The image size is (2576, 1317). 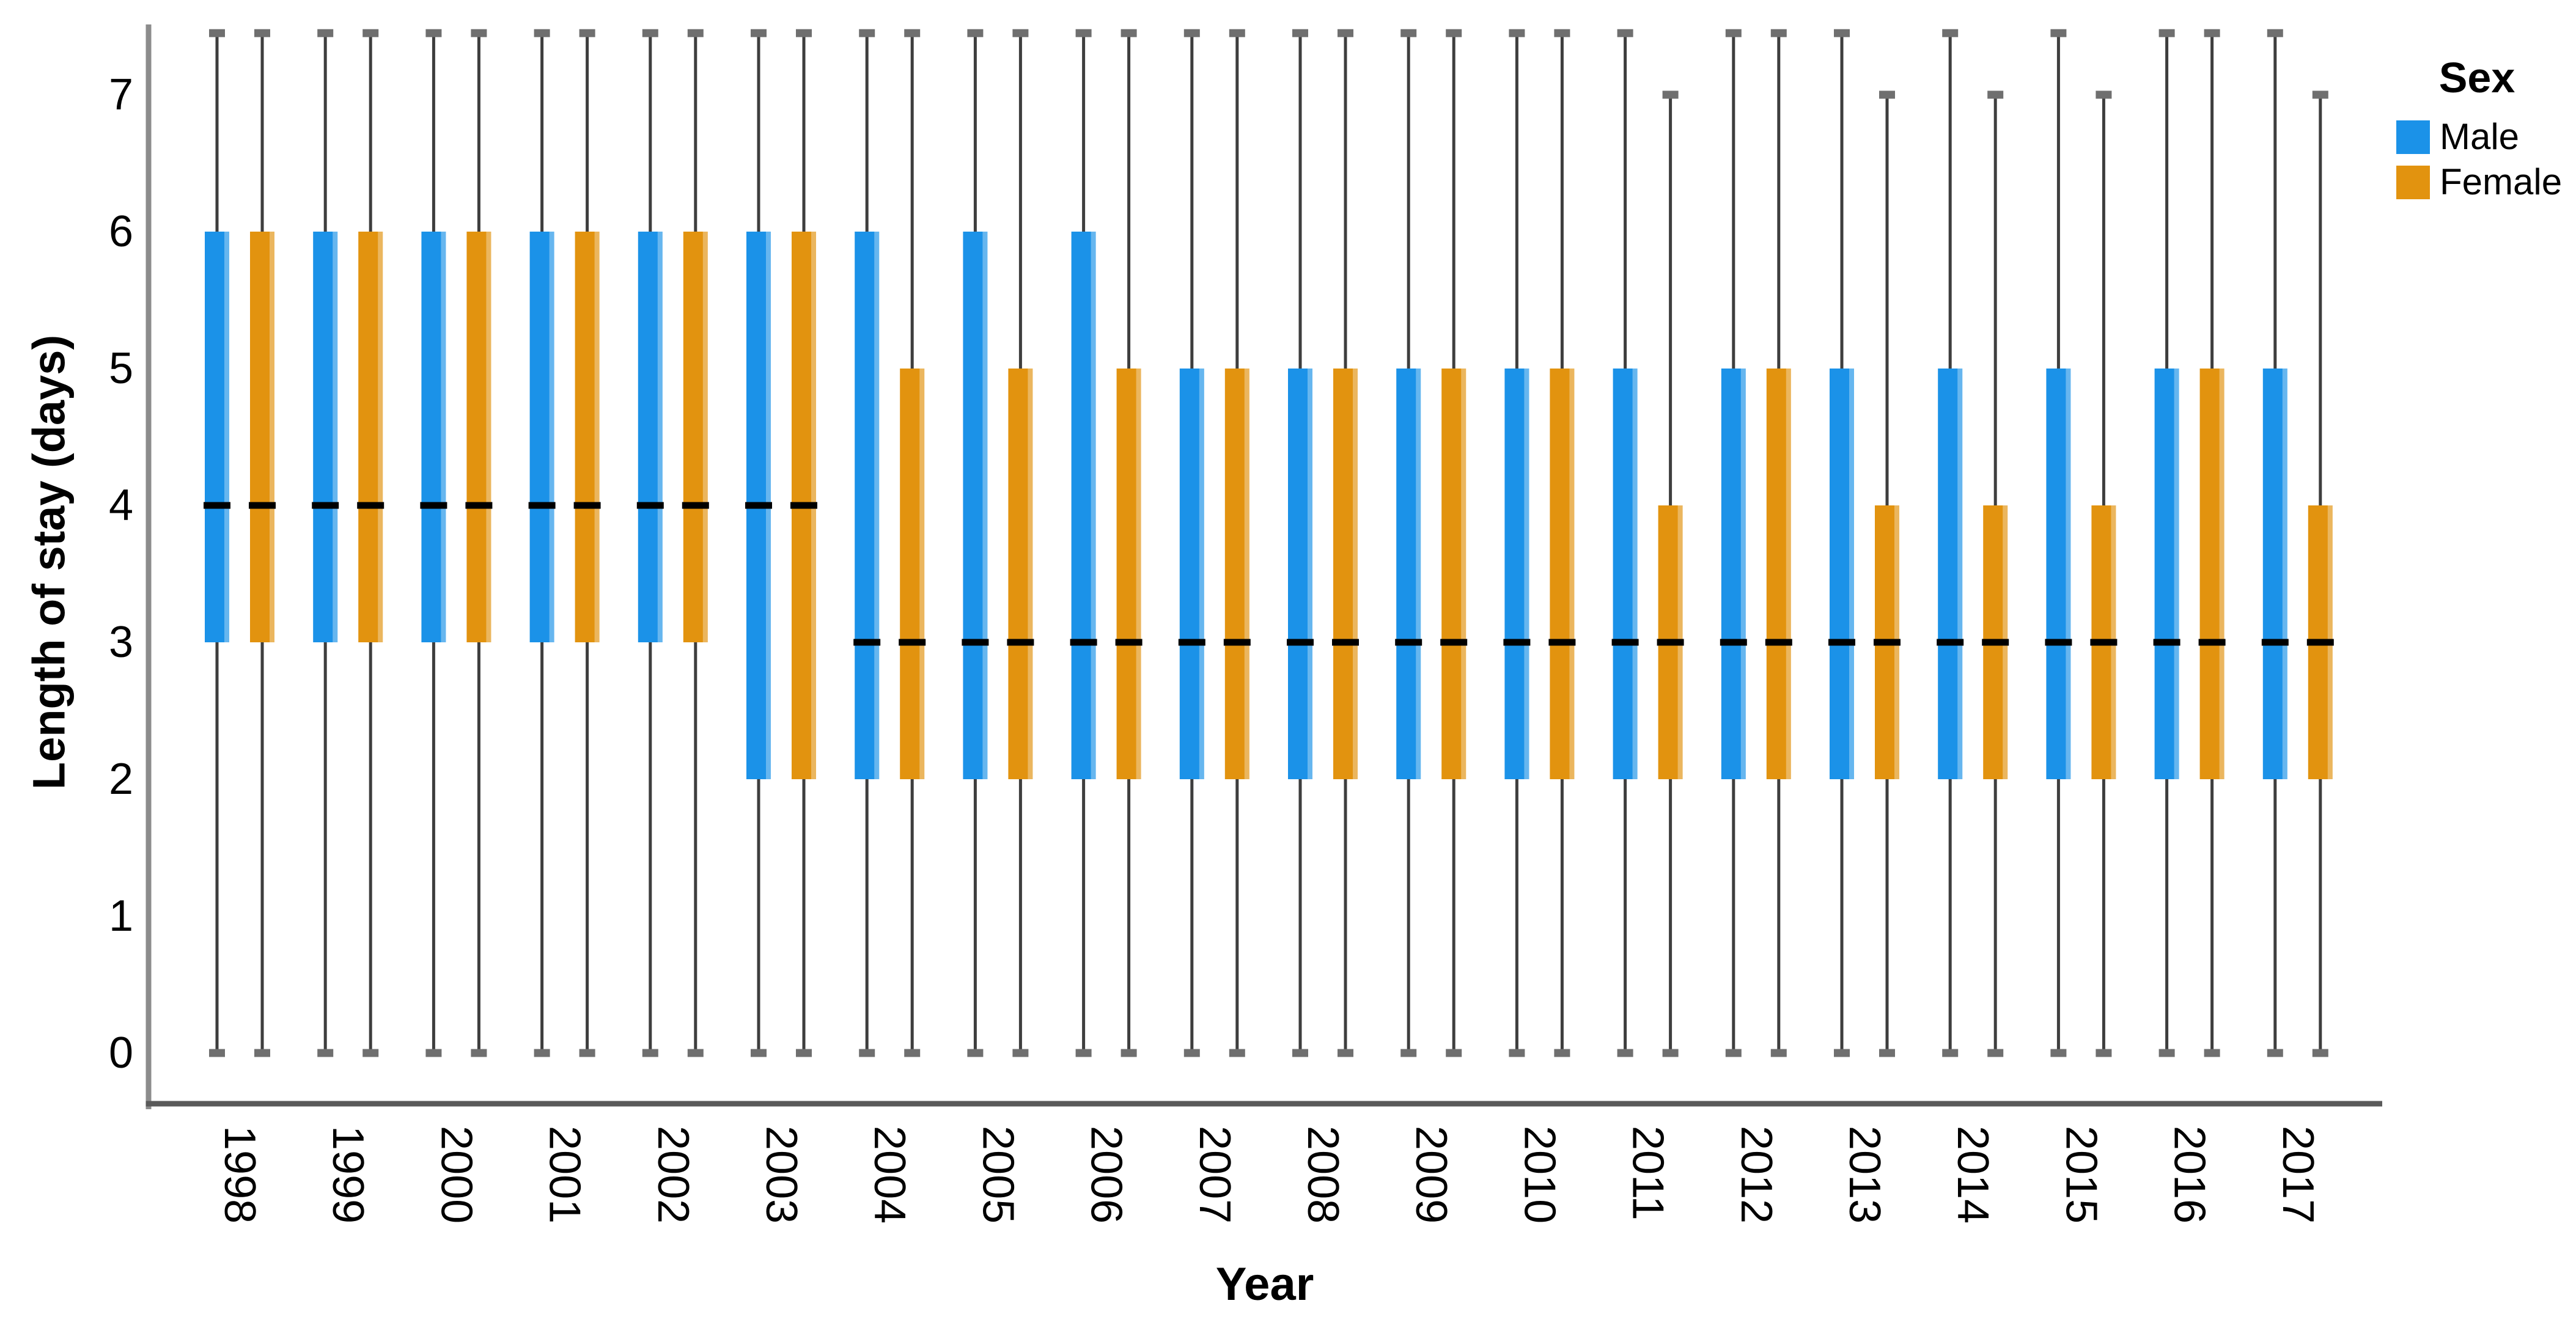 What do you see at coordinates (456, 1174) in the screenshot?
I see `x-tick-label: 2000` at bounding box center [456, 1174].